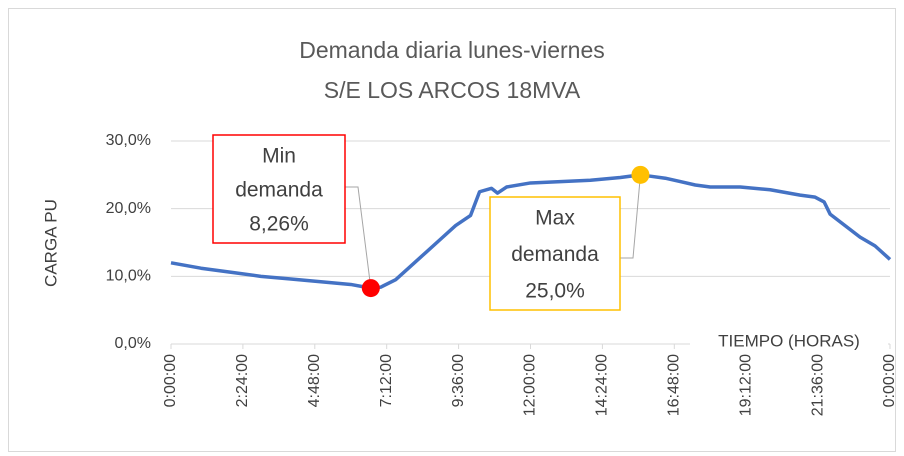 This screenshot has height=456, width=904. I want to click on x-tick-label: 2:24:00, so click(242, 380).